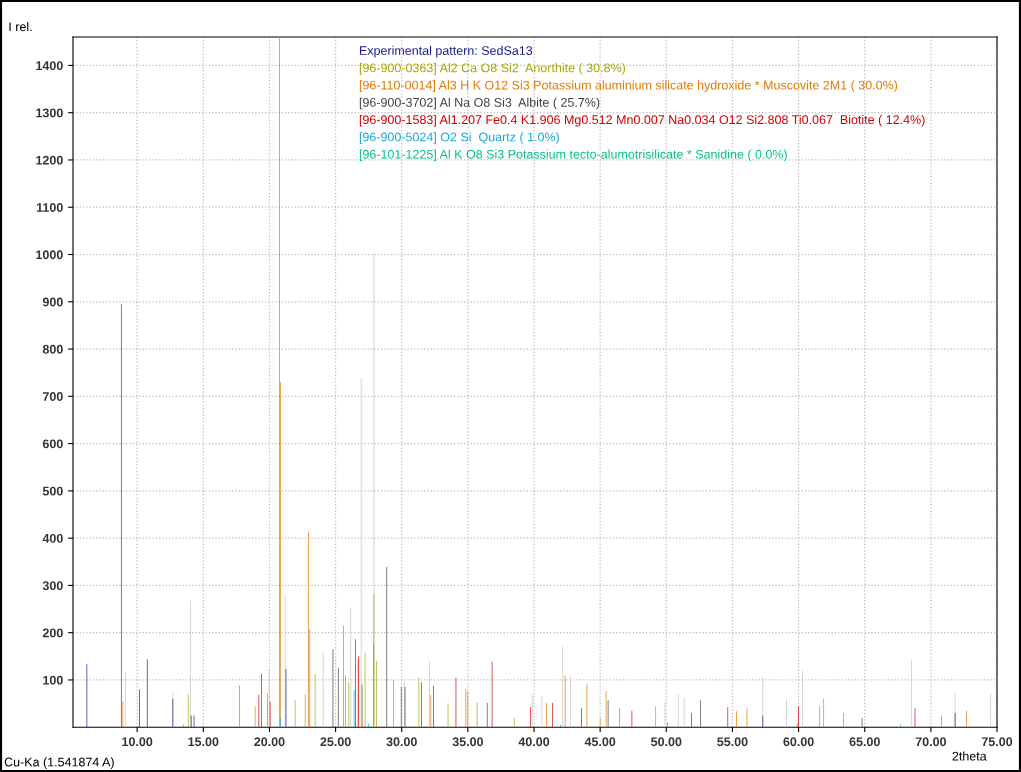 Image resolution: width=1021 pixels, height=772 pixels. Describe the element at coordinates (930, 742) in the screenshot. I see `x-tick-label: 70.00` at that location.